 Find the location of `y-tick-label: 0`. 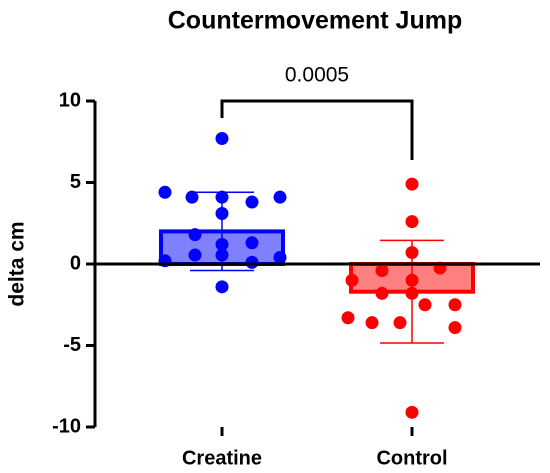

y-tick-label: 0 is located at coordinates (75, 263).